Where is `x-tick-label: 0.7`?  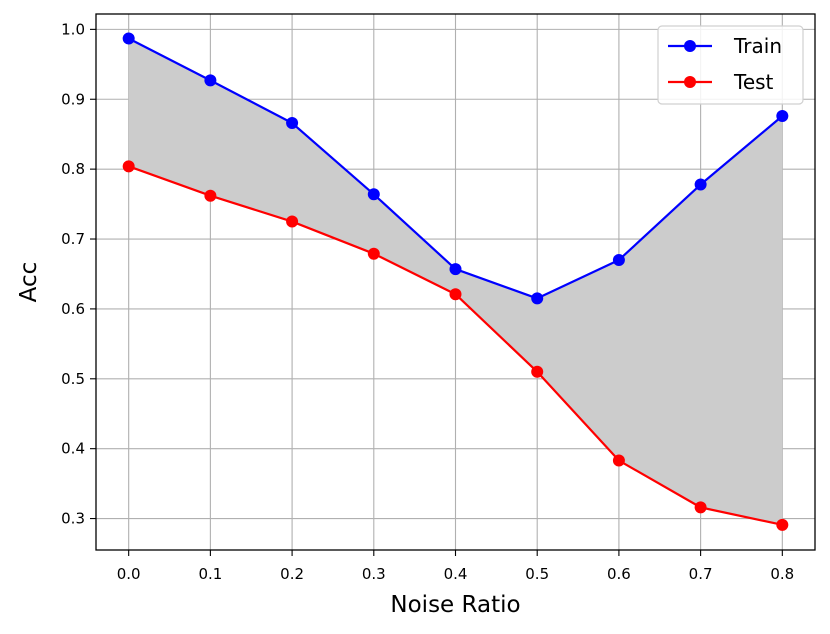
x-tick-label: 0.7 is located at coordinates (701, 574).